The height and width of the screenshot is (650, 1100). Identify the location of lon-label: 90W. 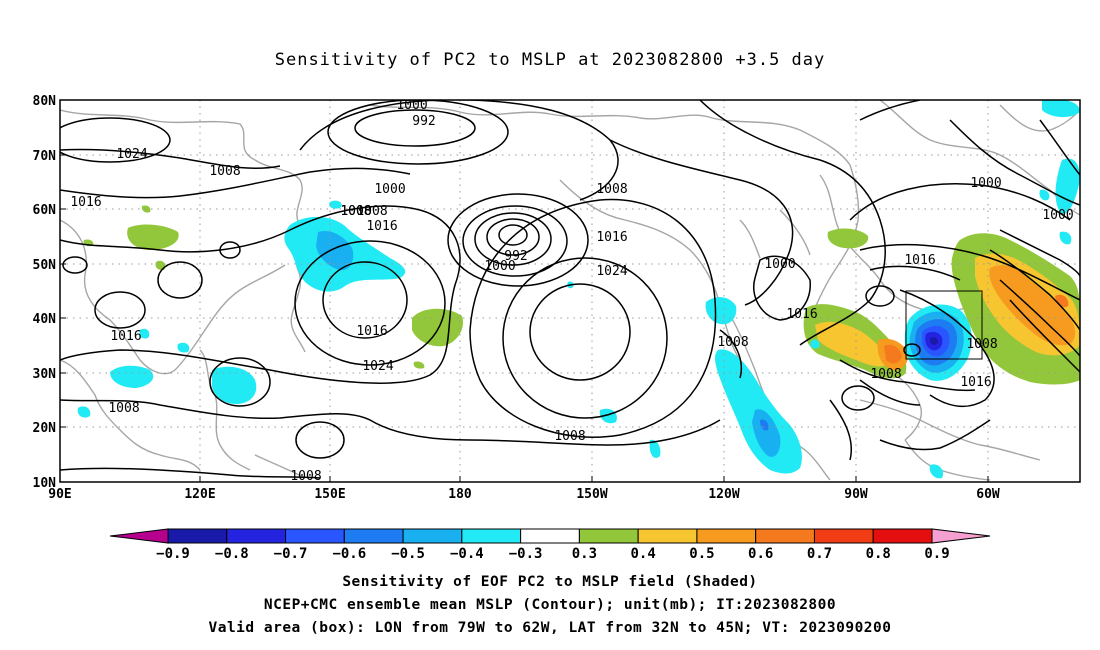
(856, 494).